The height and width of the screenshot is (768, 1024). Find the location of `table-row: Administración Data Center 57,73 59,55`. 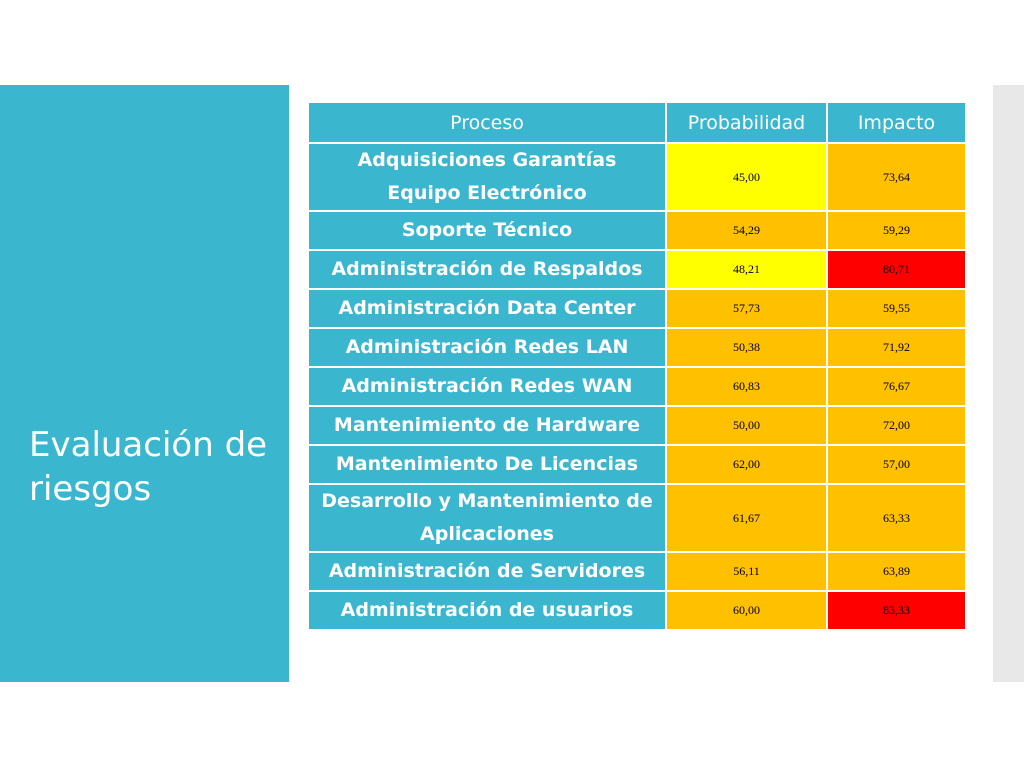

table-row: Administración Data Center 57,73 59,55 is located at coordinates (637, 308).